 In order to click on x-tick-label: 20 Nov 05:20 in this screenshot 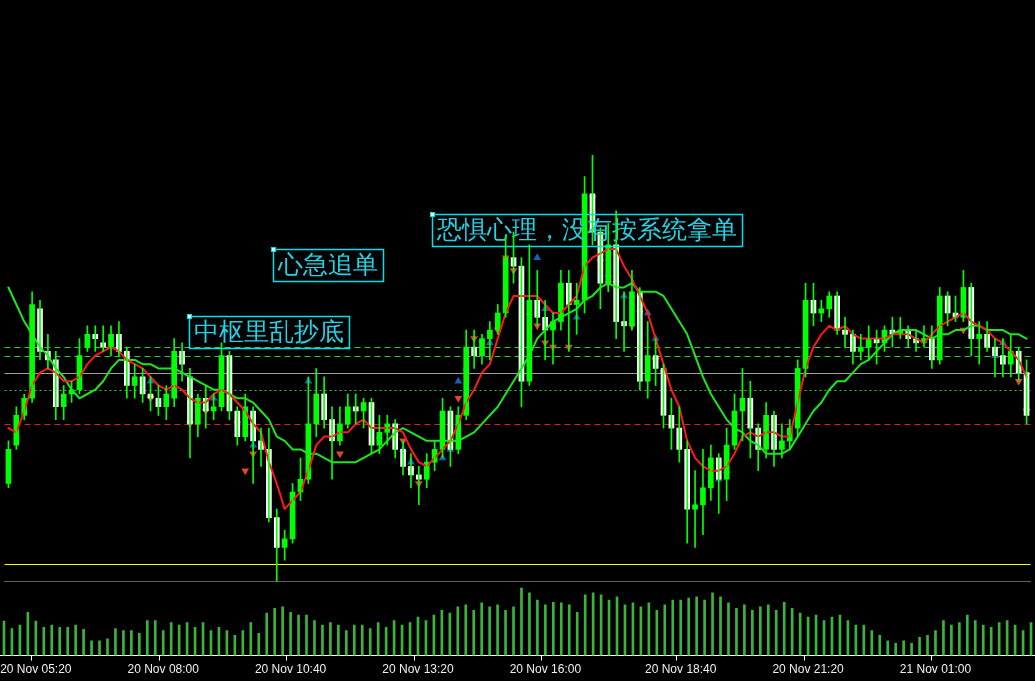, I will do `click(36, 669)`.